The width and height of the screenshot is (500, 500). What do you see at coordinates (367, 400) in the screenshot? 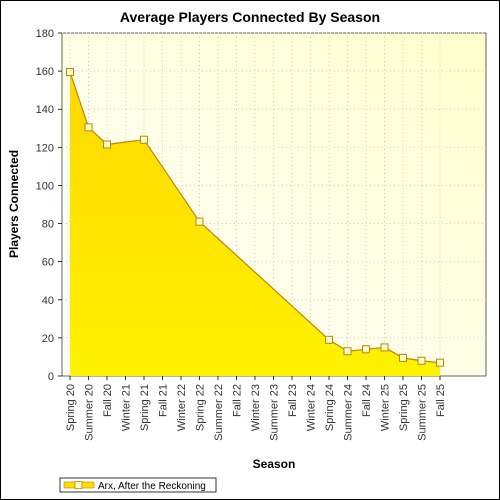
I see `x-tick-label: Fall 24` at bounding box center [367, 400].